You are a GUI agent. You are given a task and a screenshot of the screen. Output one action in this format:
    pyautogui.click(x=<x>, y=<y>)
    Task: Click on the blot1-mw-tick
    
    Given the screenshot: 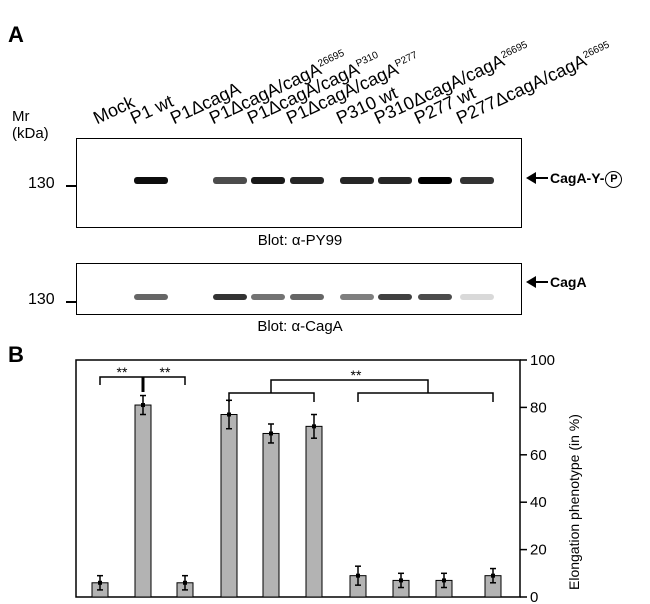 What is the action you would take?
    pyautogui.click(x=71, y=186)
    